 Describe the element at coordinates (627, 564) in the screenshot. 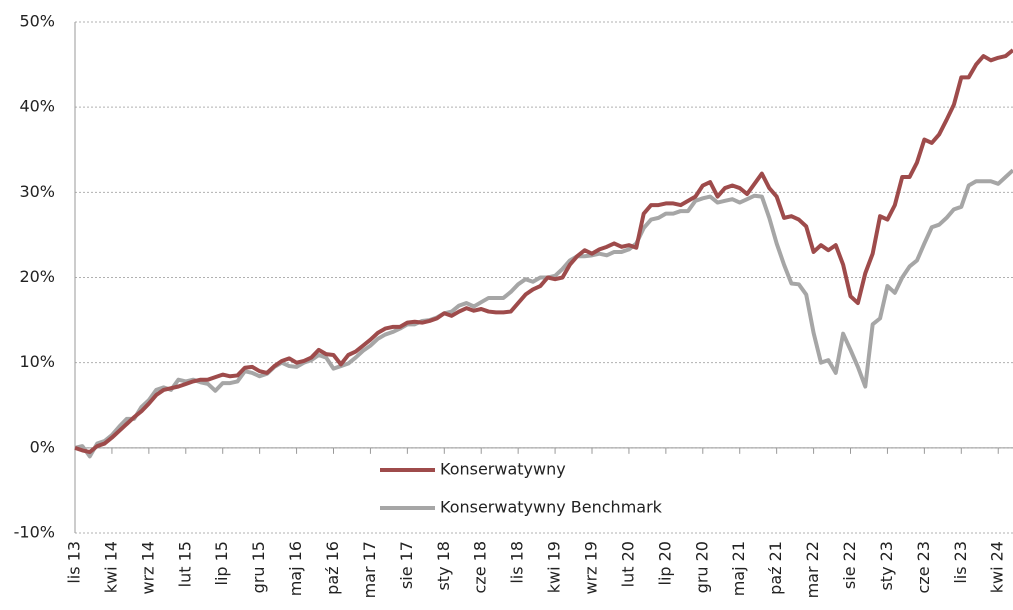

I see `x-tick-label: lut 20` at that location.